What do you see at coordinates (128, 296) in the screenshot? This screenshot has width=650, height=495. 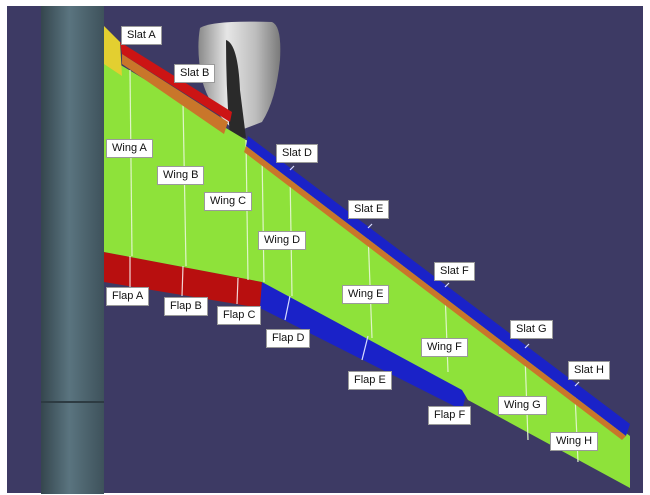 I see `label-flap-a: Flap A` at bounding box center [128, 296].